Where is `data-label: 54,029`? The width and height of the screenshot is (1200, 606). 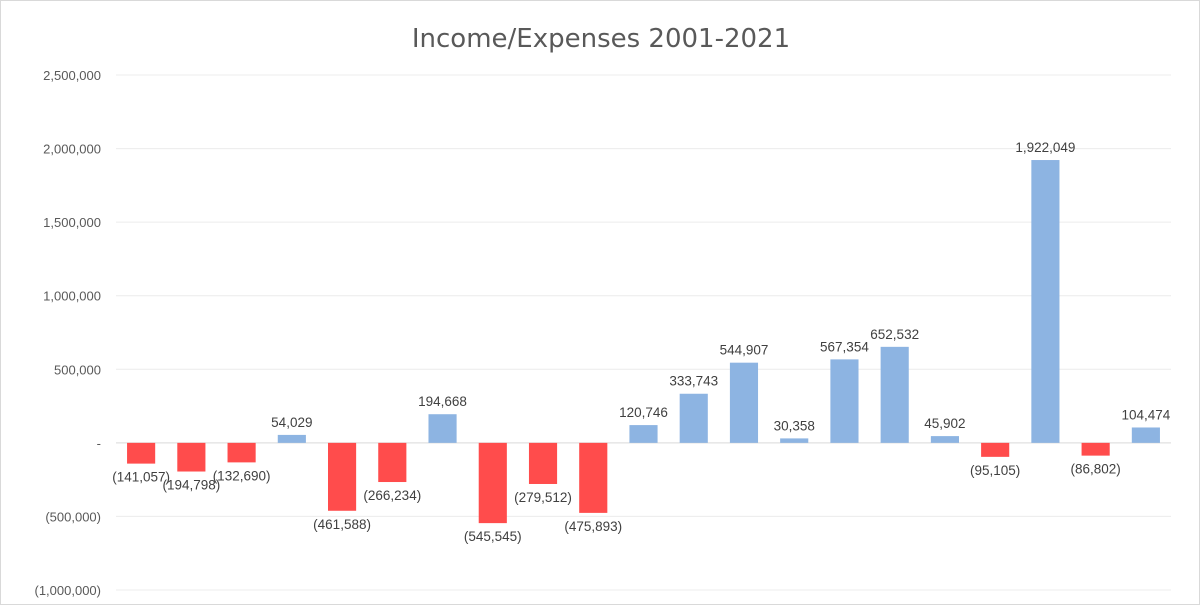
data-label: 54,029 is located at coordinates (291, 422).